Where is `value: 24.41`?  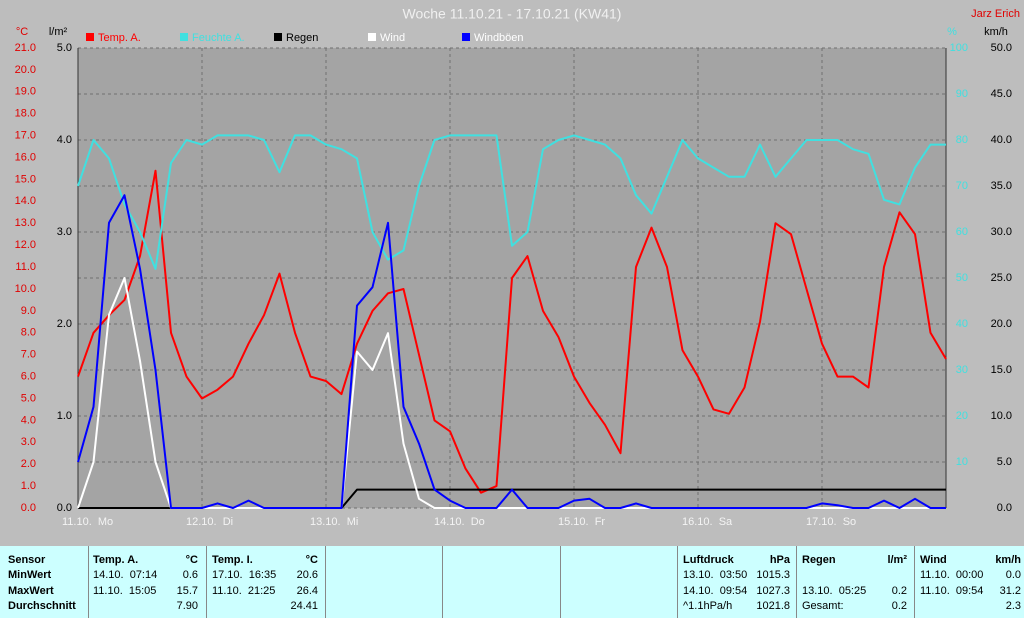
value: 24.41 is located at coordinates (304, 606).